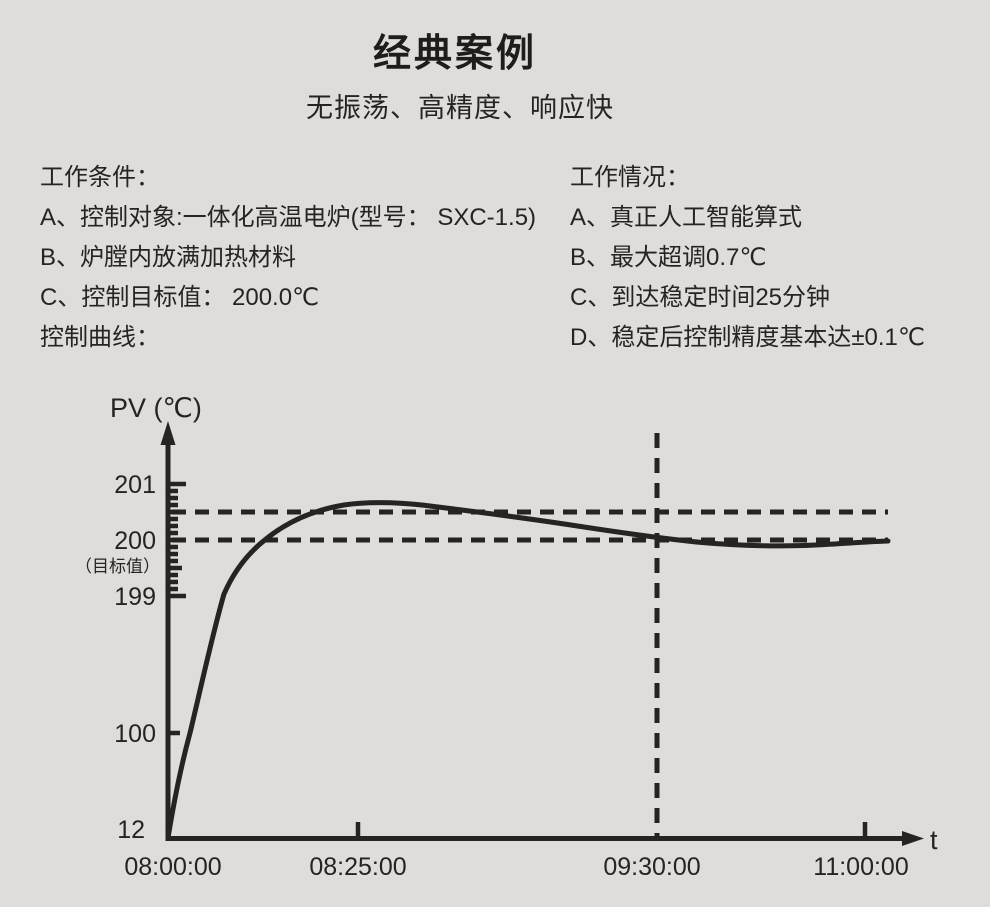  Describe the element at coordinates (135, 541) in the screenshot. I see `y-tick-label-200: 200` at that location.